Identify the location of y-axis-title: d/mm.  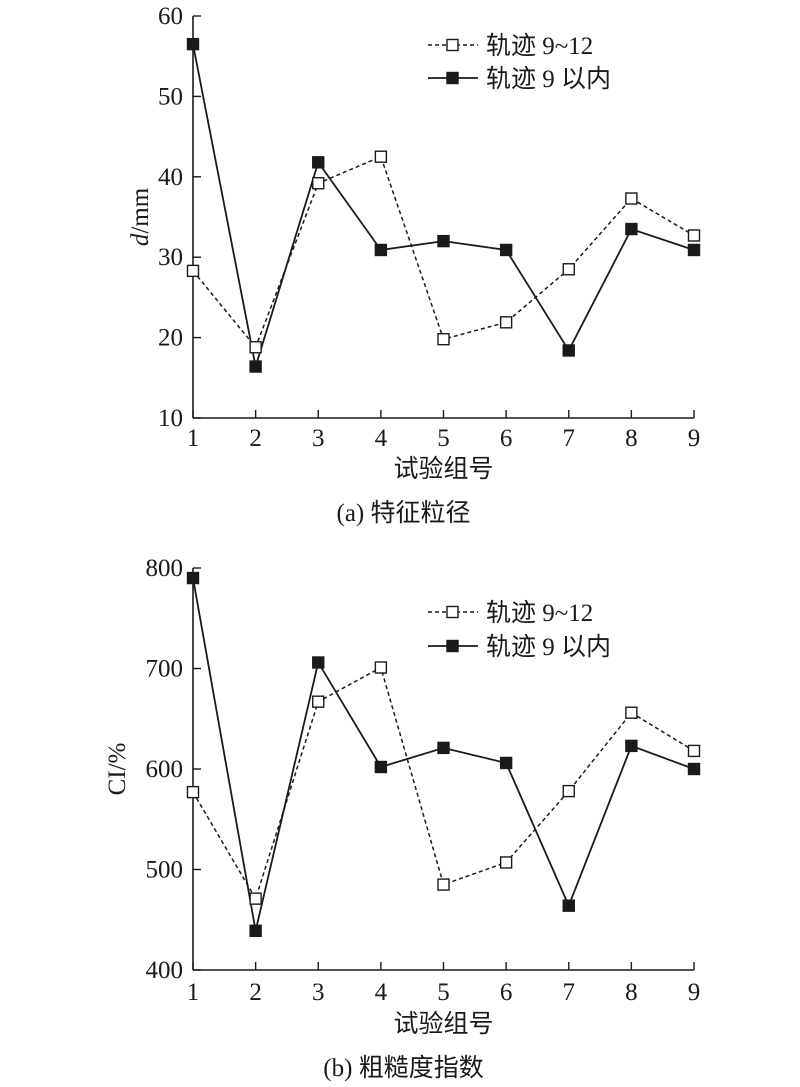
(140, 216).